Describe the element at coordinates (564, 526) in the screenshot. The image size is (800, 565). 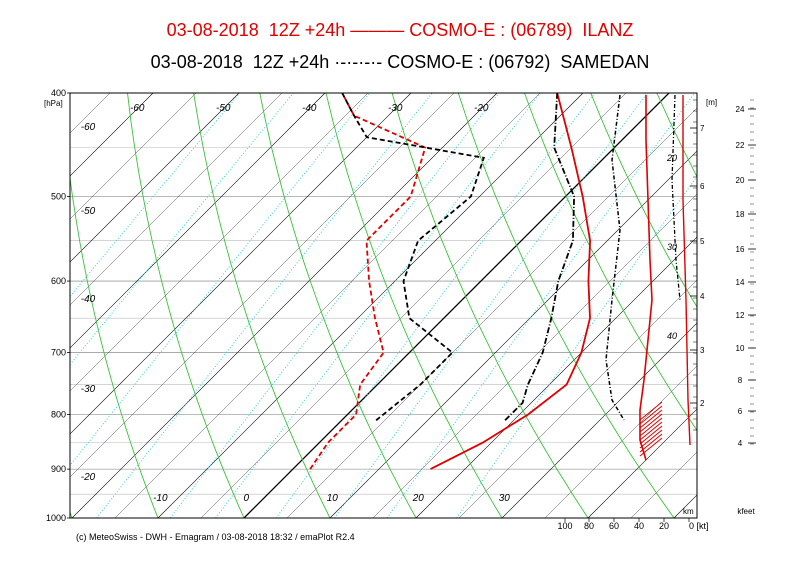
I see `wind-speed-label: 100` at that location.